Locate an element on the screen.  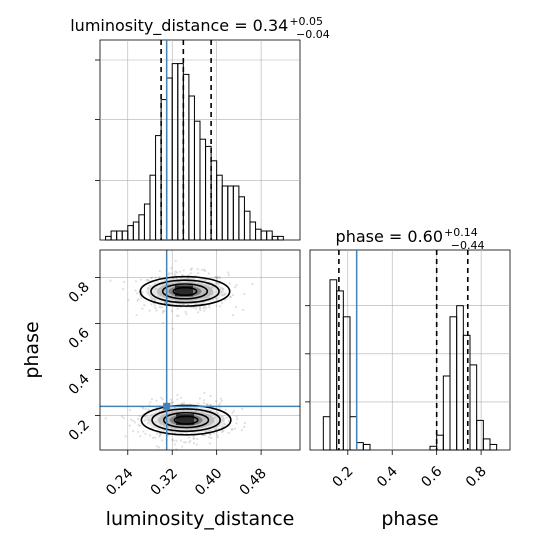
x-tick-label: 0.4 is located at coordinates (387, 476).